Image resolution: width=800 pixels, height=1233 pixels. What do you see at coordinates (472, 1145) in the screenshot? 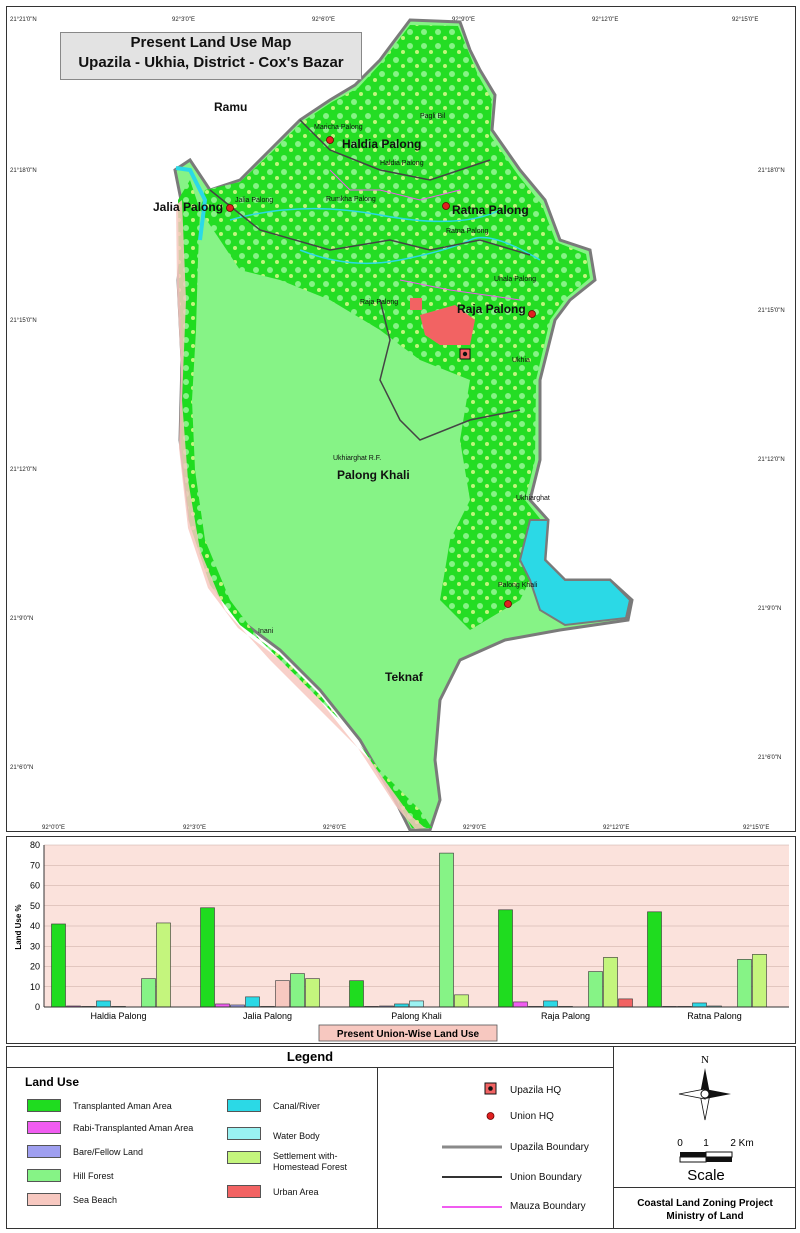
I see `symbol-legend` at bounding box center [472, 1145].